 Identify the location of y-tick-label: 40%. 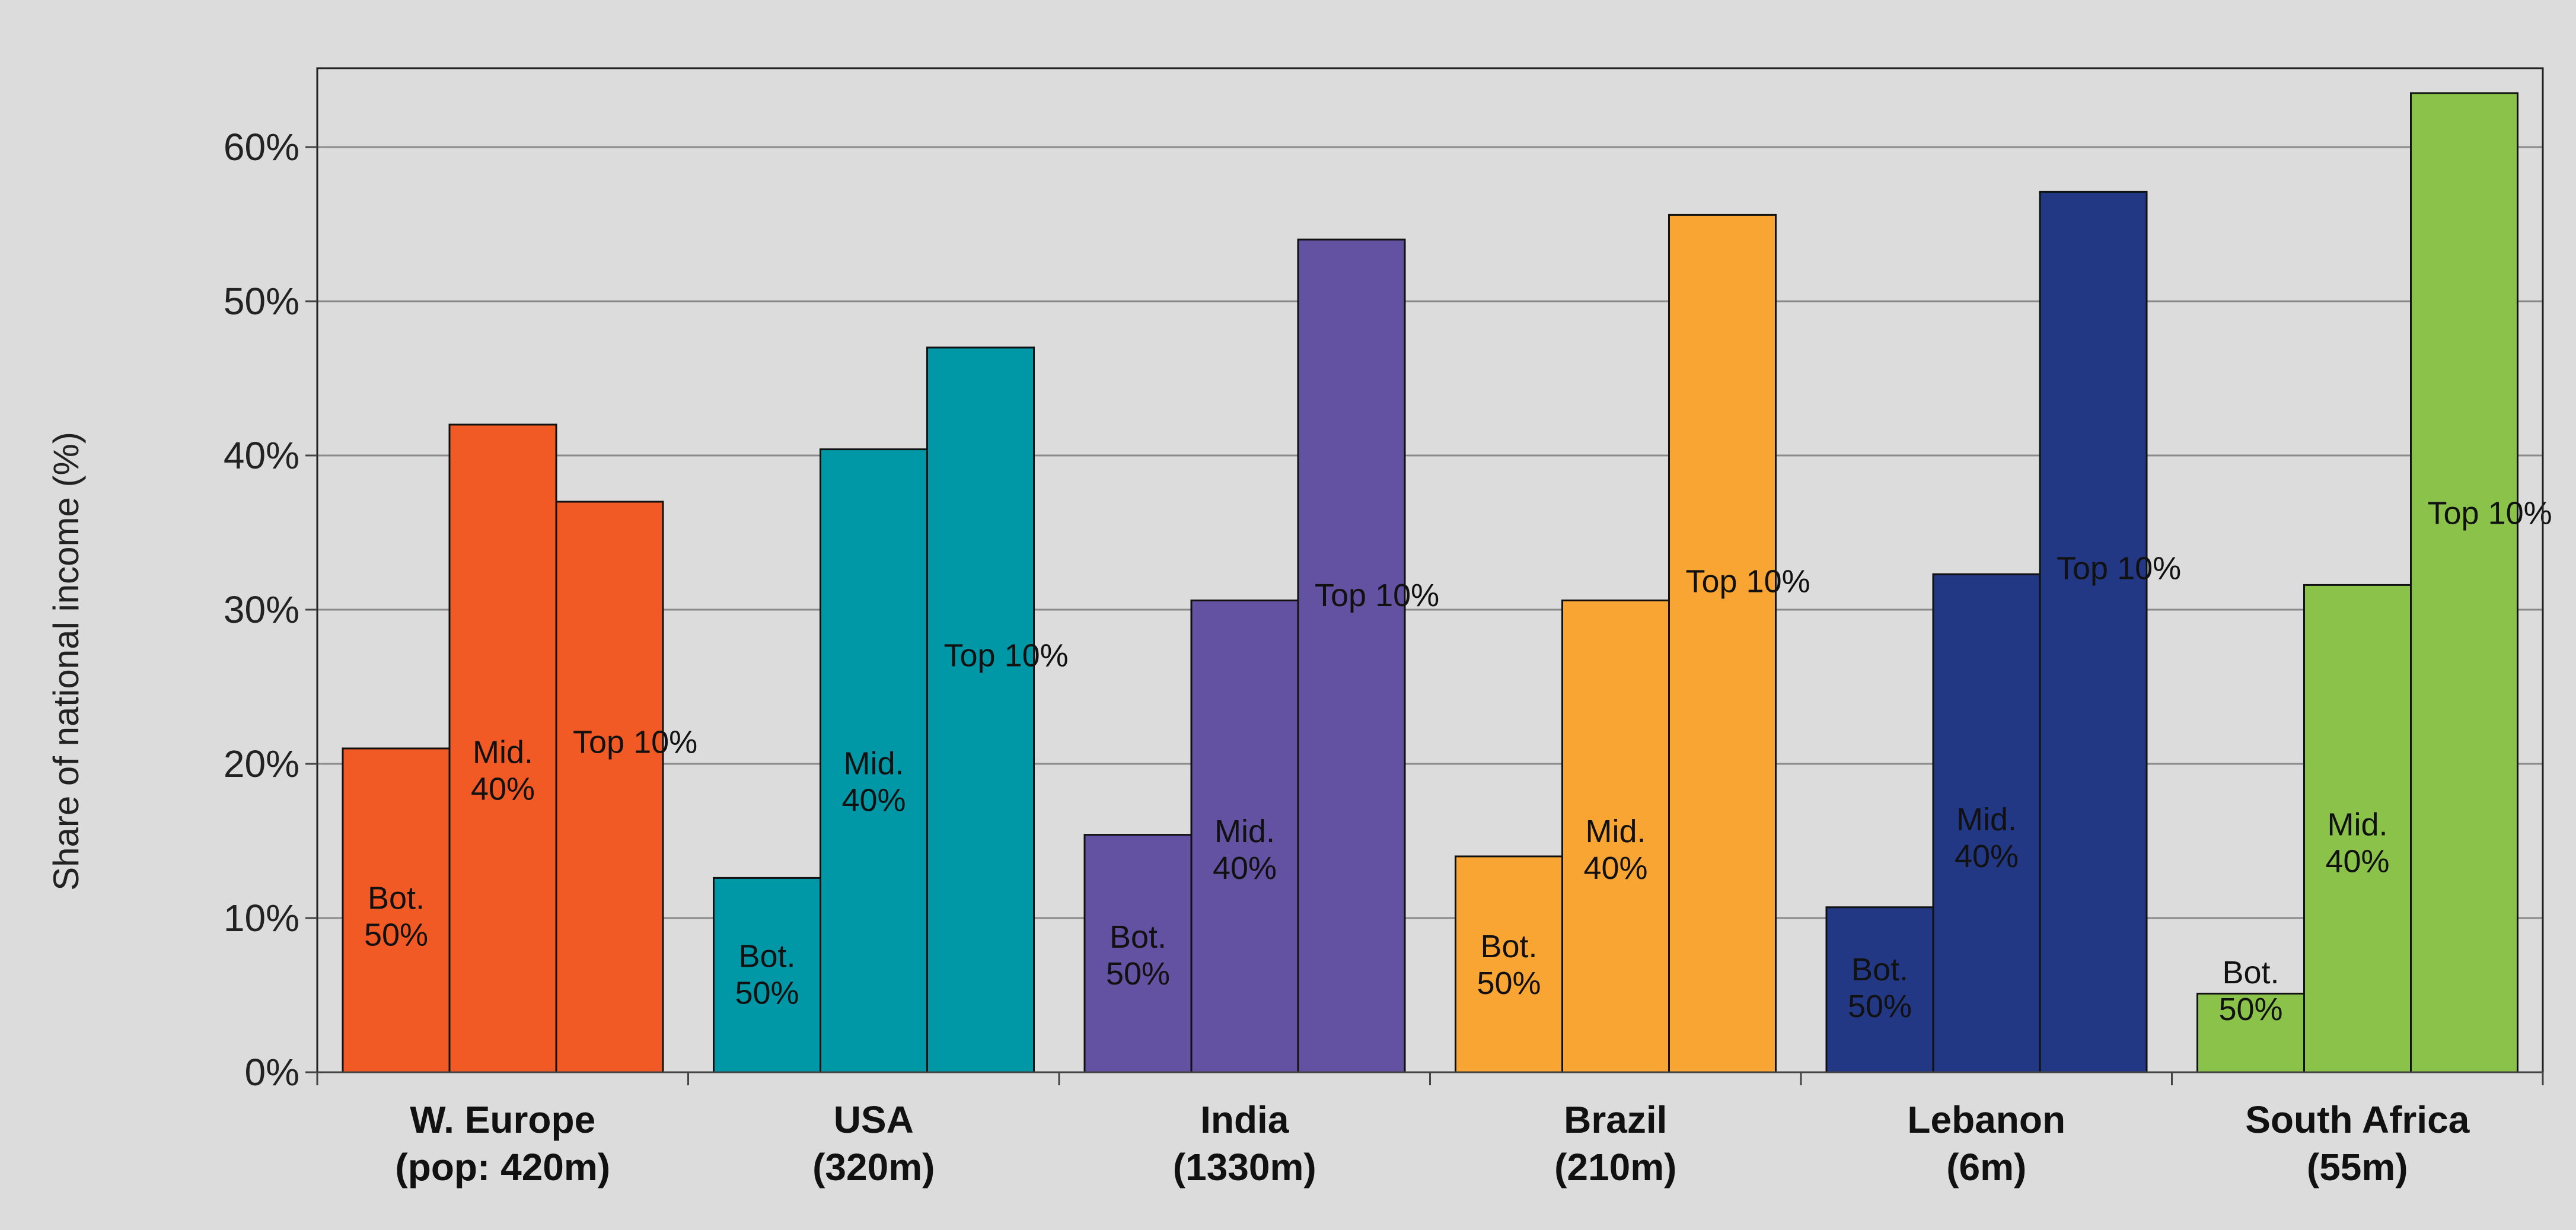
(261, 456).